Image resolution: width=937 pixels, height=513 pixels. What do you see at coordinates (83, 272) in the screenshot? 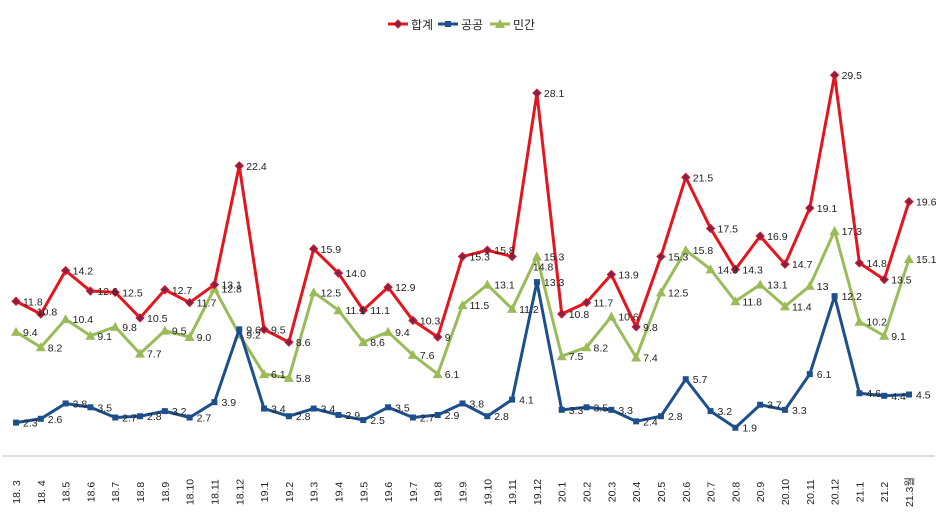
I see `data-label-0-2: 14.2` at bounding box center [83, 272].